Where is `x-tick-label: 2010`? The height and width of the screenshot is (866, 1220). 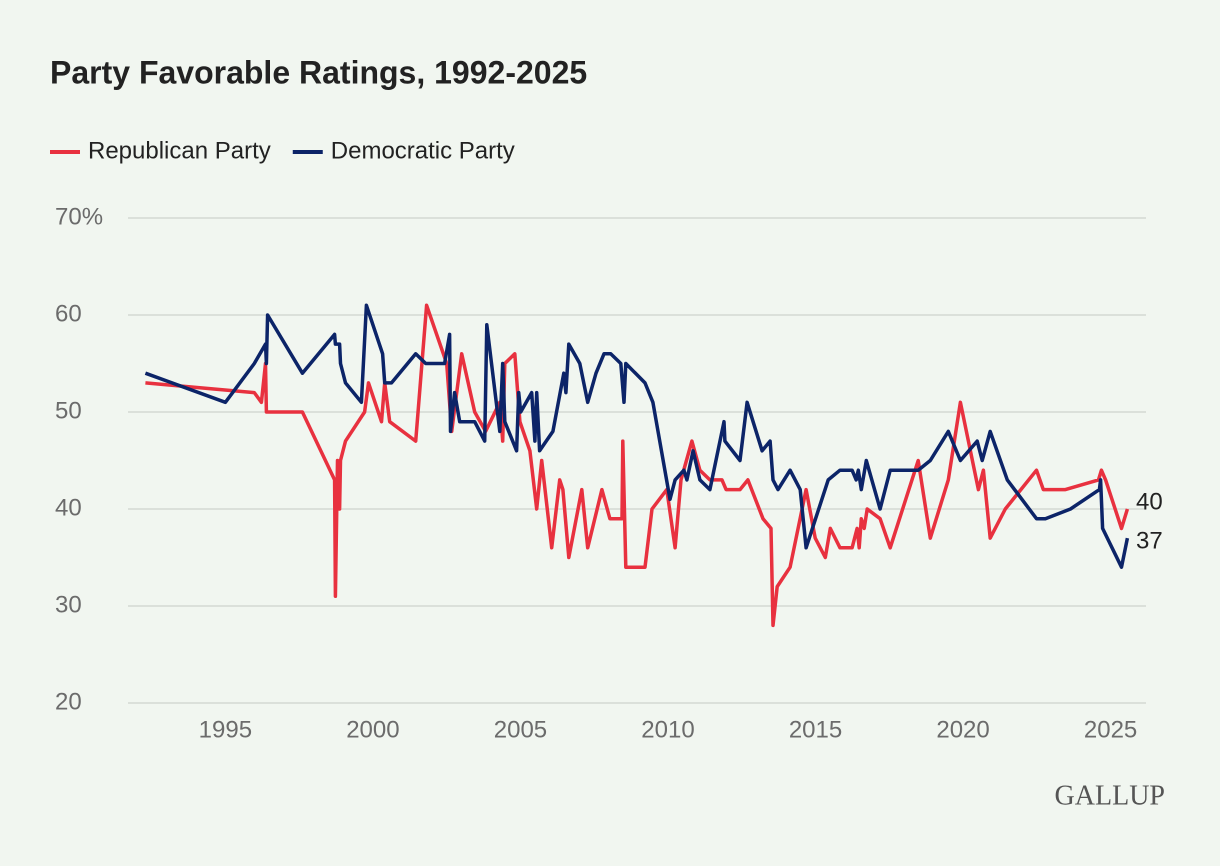 x-tick-label: 2010 is located at coordinates (667, 729).